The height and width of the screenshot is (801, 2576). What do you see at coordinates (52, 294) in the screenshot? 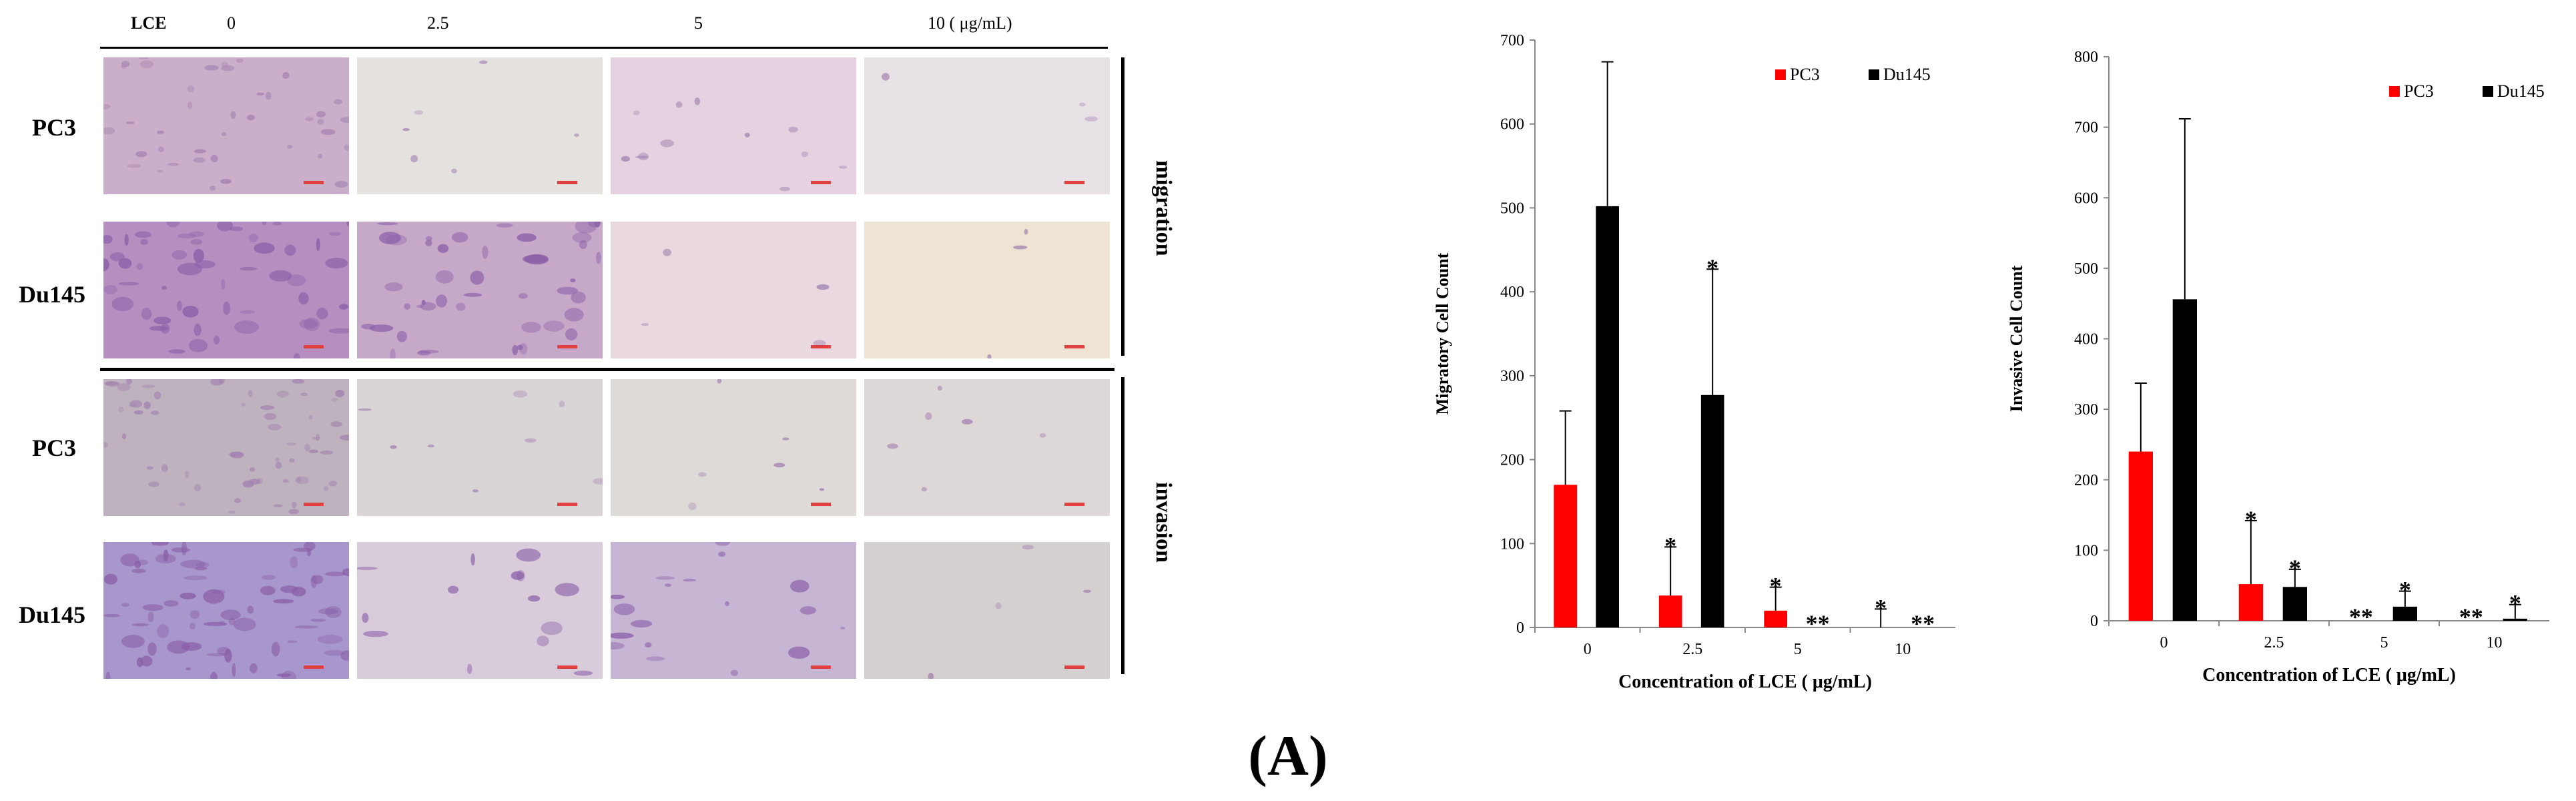
I see `row-label-du145-migration: Du145` at bounding box center [52, 294].